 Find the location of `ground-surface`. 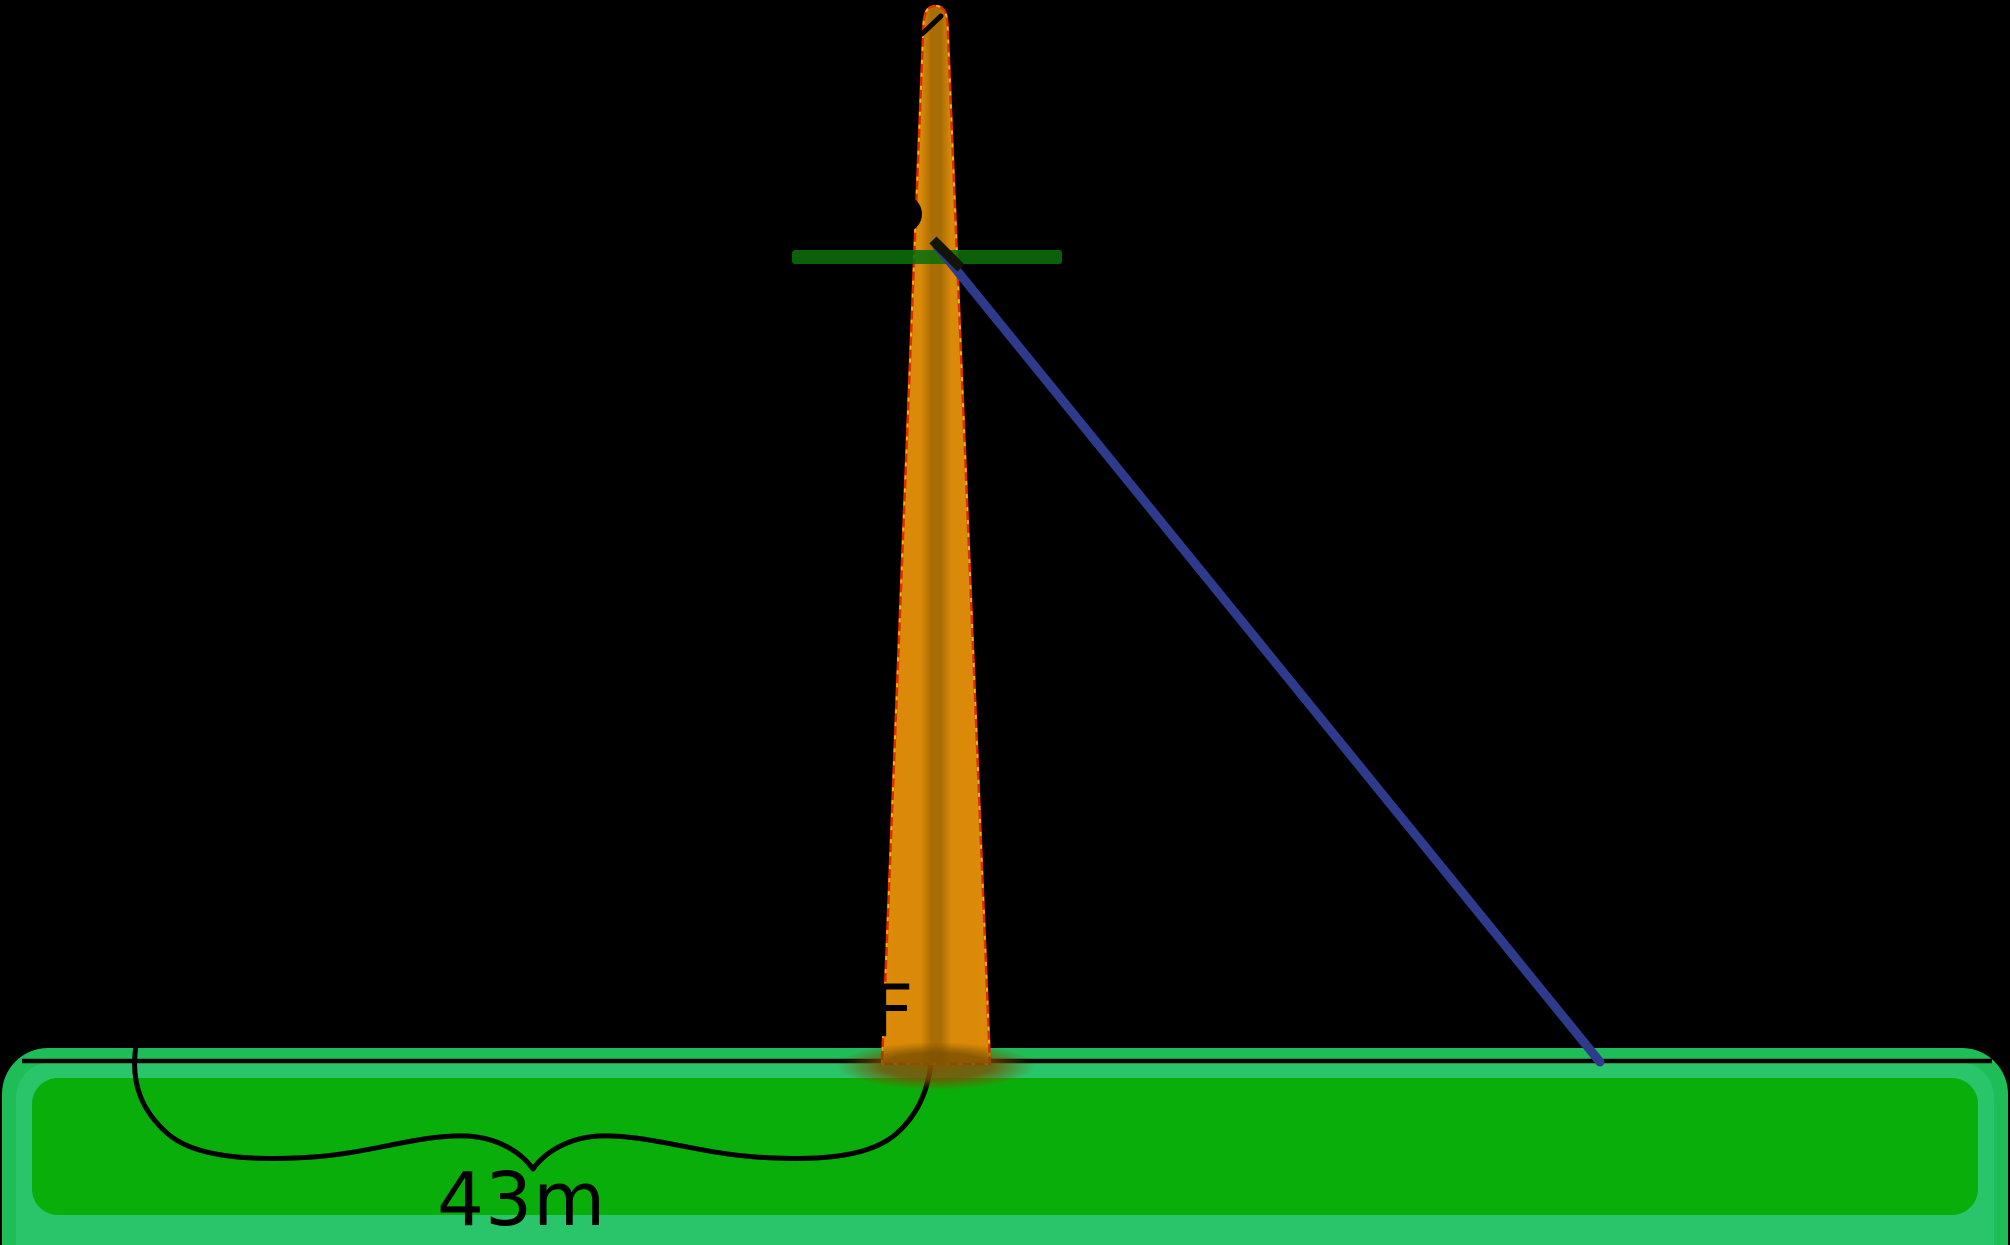

ground-surface is located at coordinates (1005, 1146).